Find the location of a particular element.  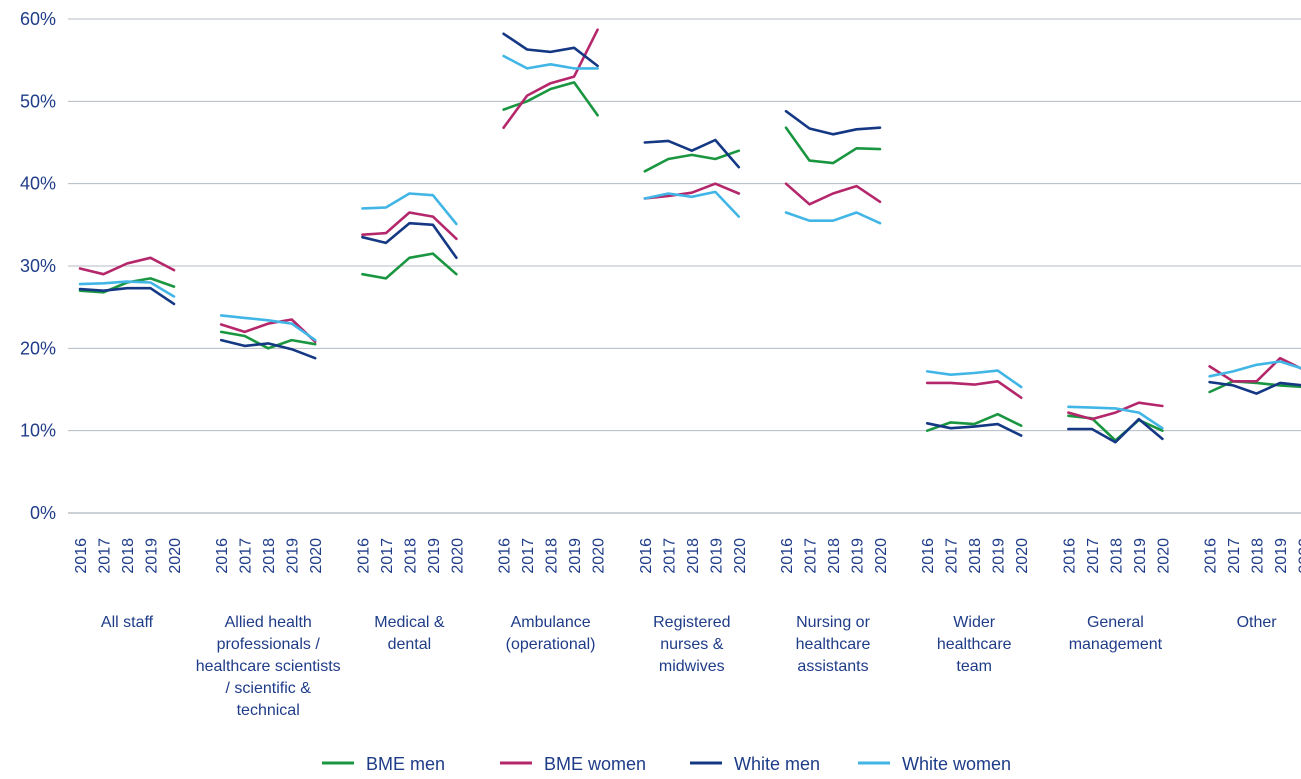

y-tick-label: 60% is located at coordinates (38, 19).